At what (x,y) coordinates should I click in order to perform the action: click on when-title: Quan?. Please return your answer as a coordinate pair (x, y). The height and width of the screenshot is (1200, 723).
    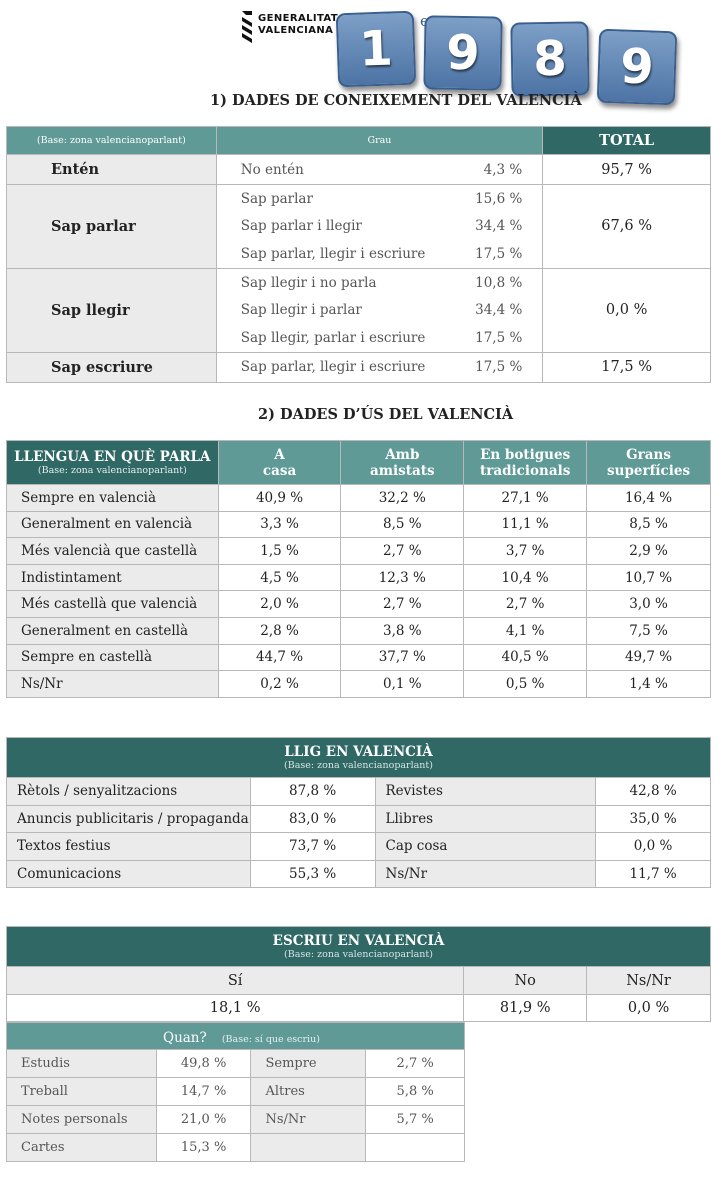
    Looking at the image, I should click on (185, 1037).